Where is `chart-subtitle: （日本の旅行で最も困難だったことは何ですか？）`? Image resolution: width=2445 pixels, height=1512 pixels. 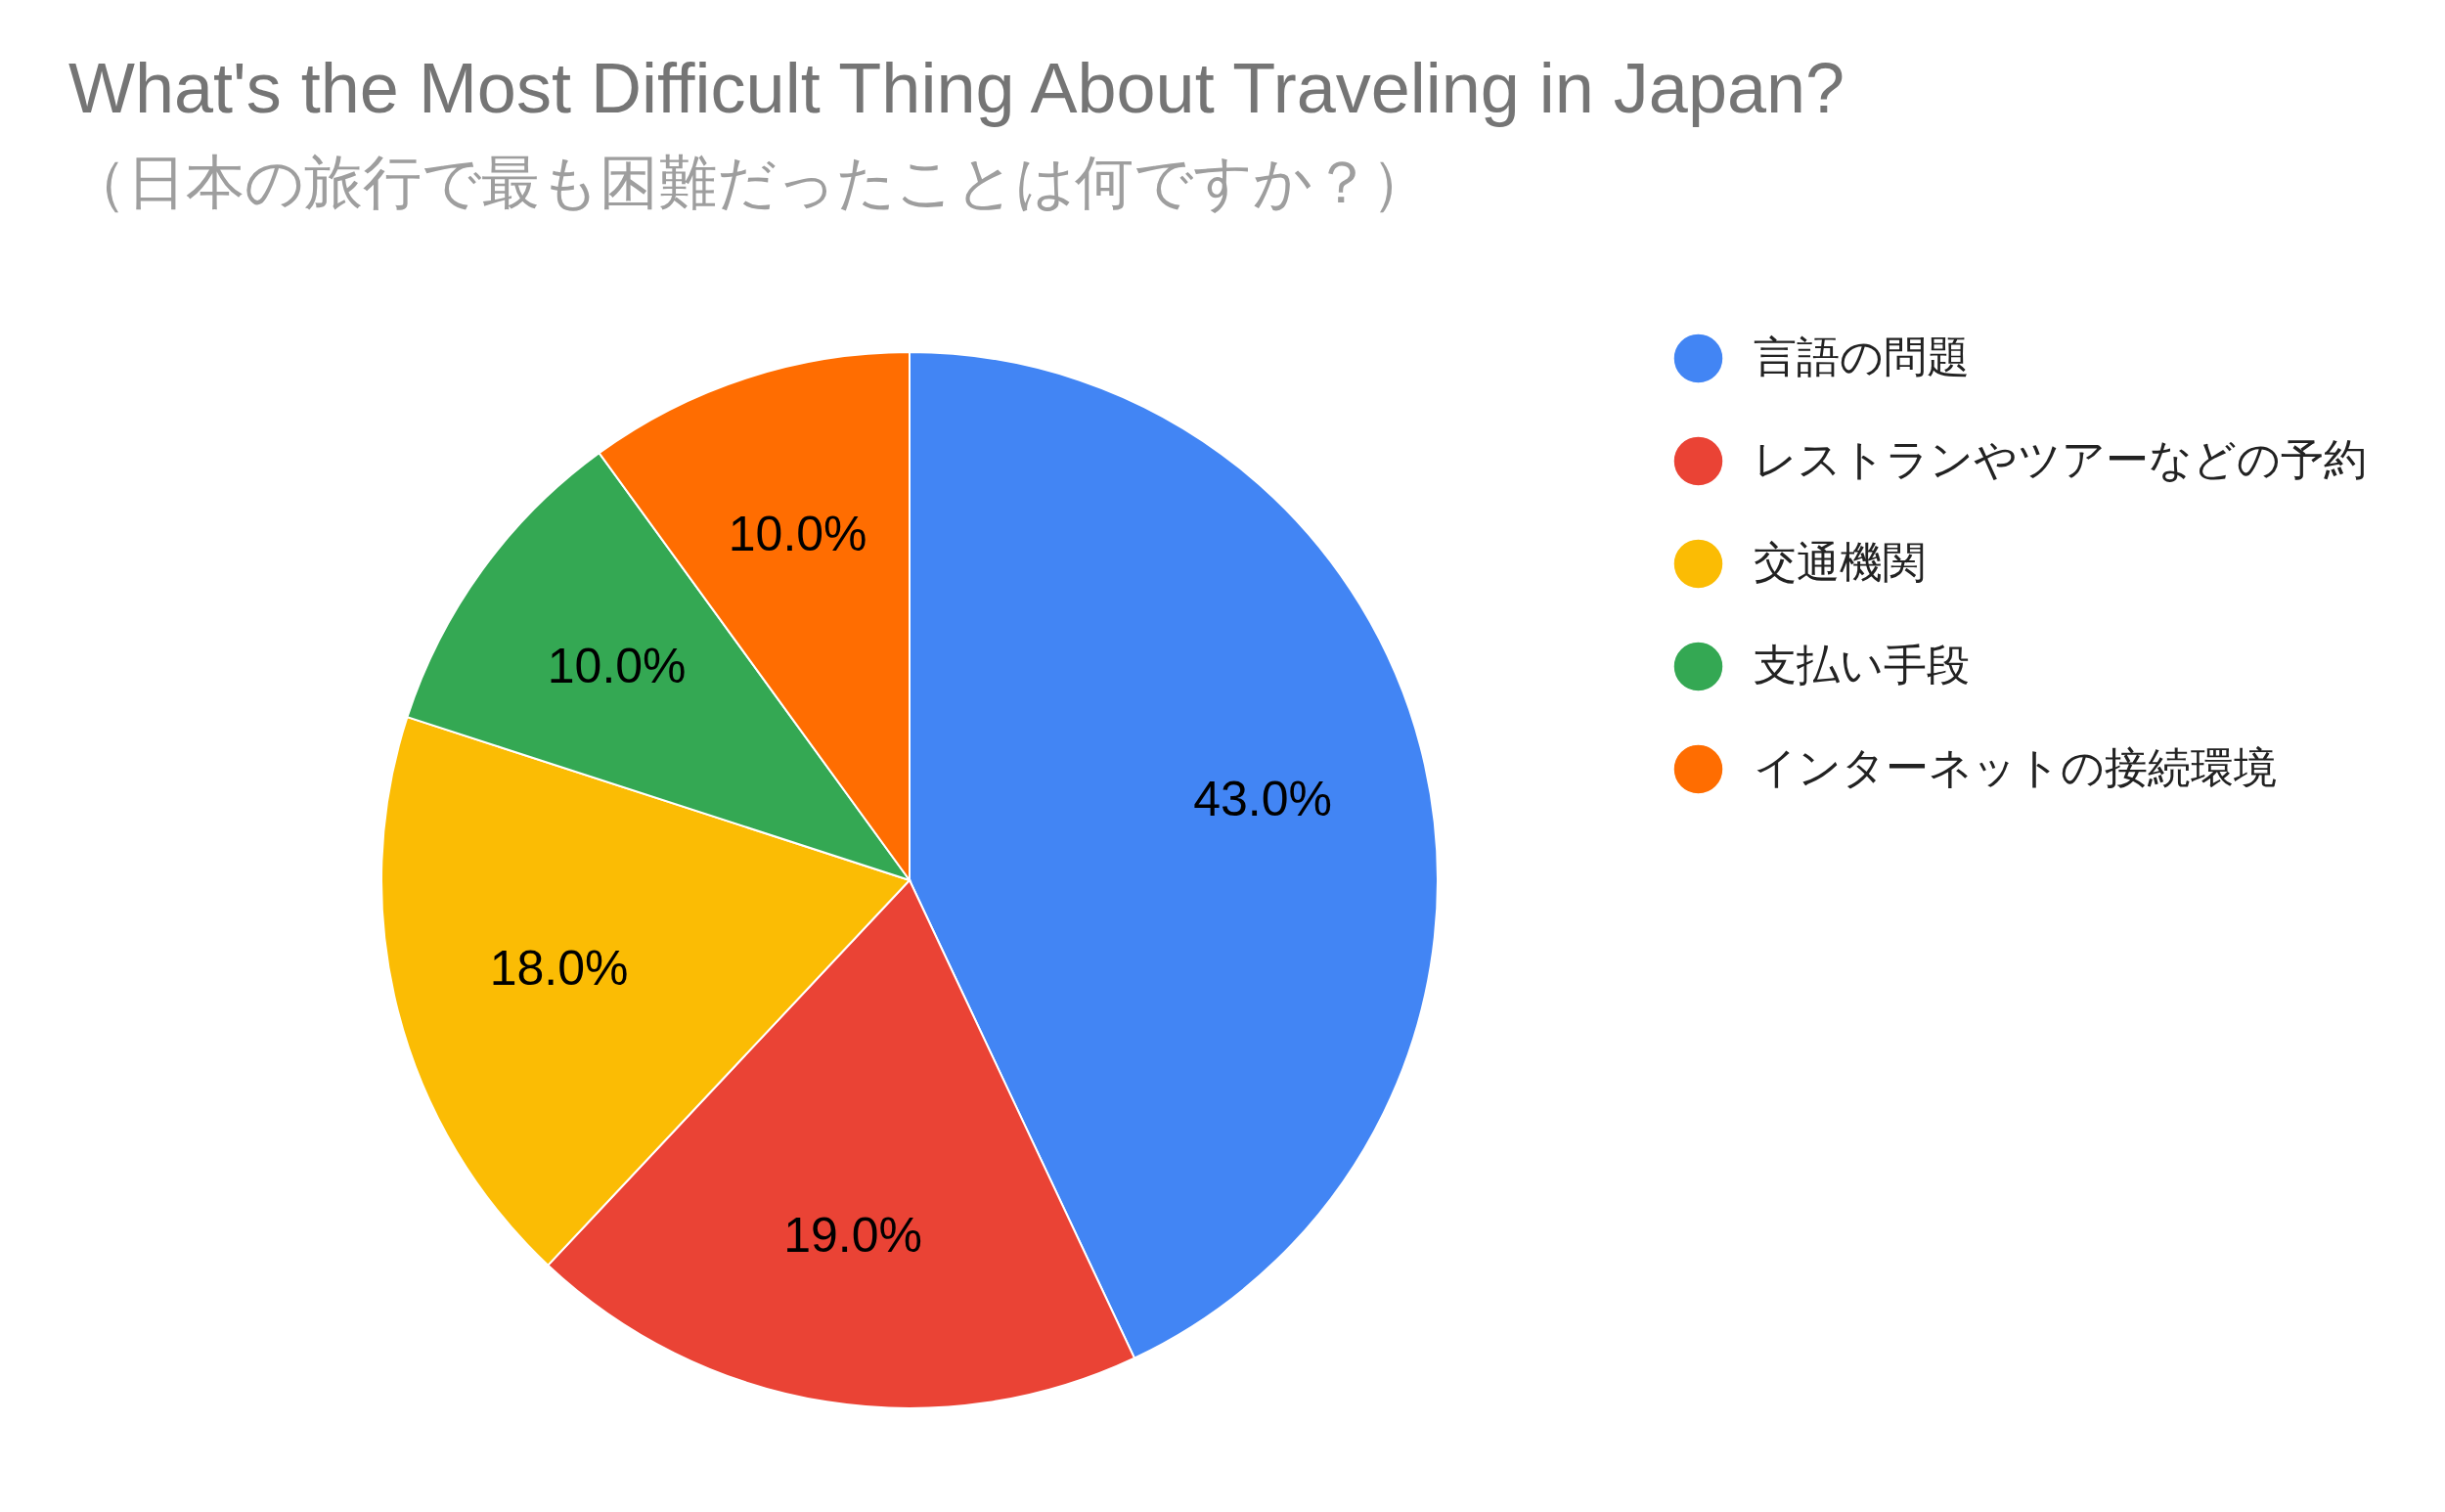 chart-subtitle: （日本の旅行で最も困難だったことは何ですか？） is located at coordinates (749, 183).